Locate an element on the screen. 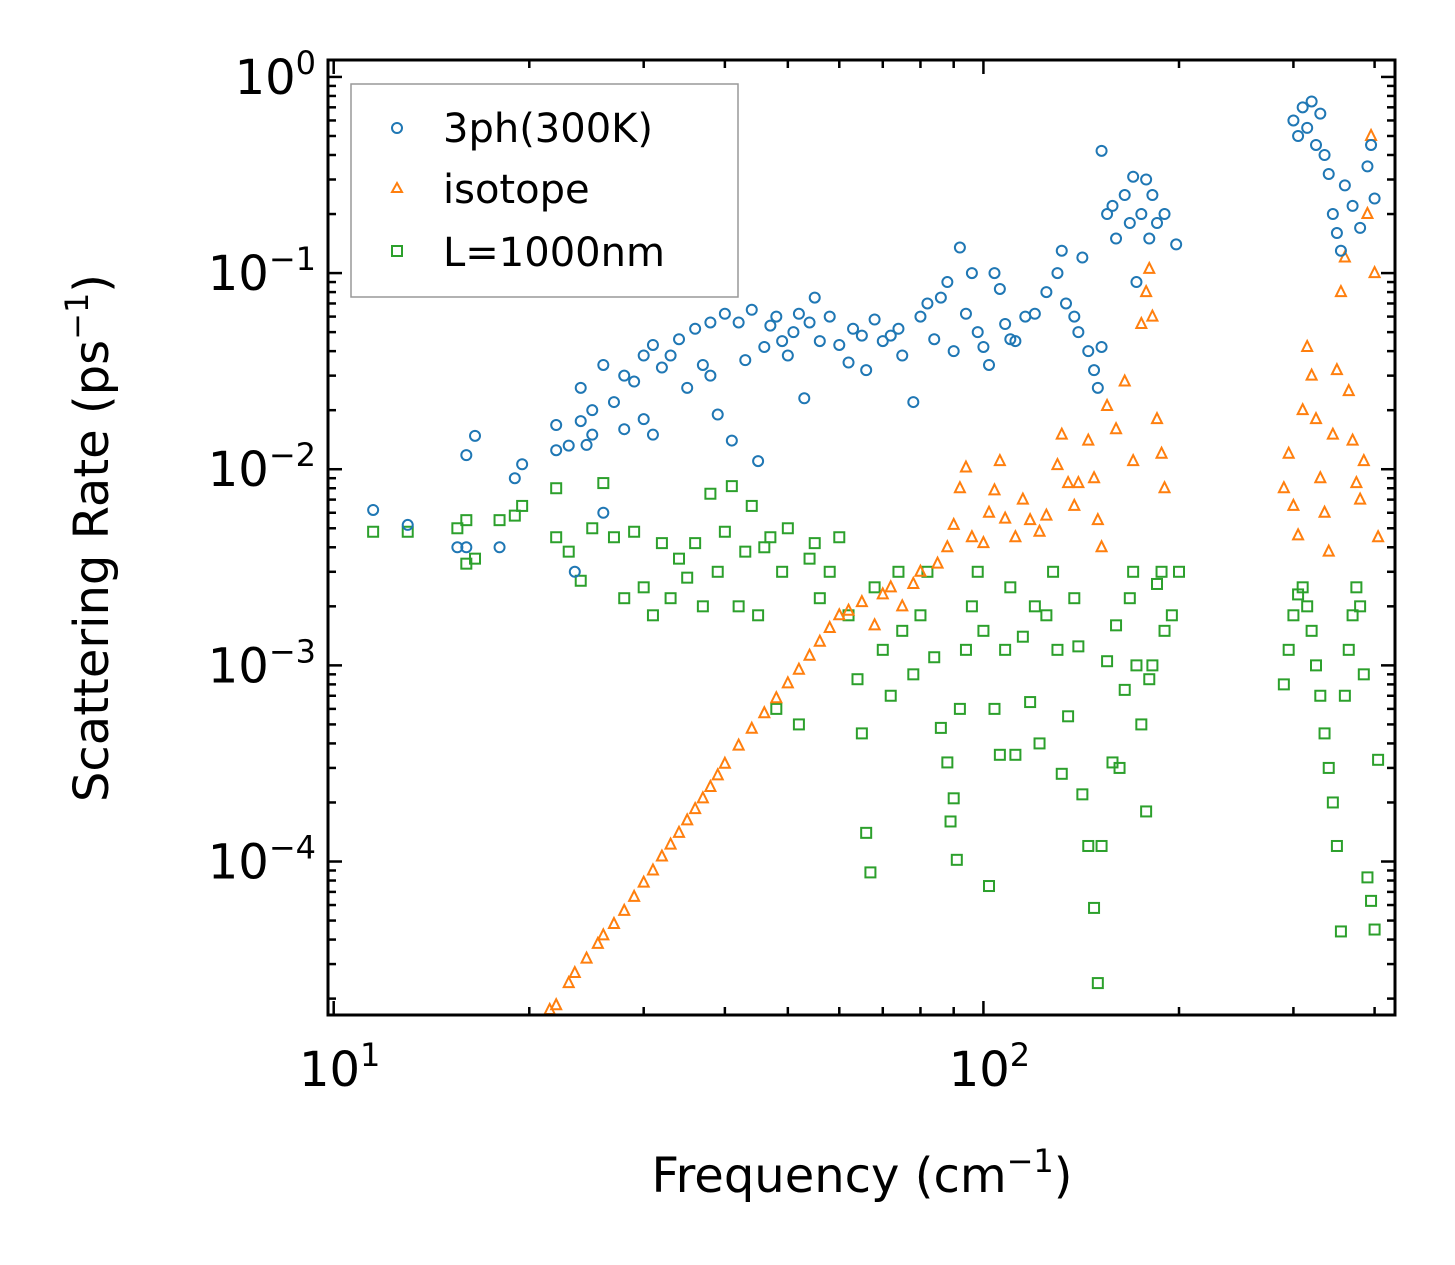 The width and height of the screenshot is (1455, 1265). x-tick-label: 102 is located at coordinates (989, 1067).